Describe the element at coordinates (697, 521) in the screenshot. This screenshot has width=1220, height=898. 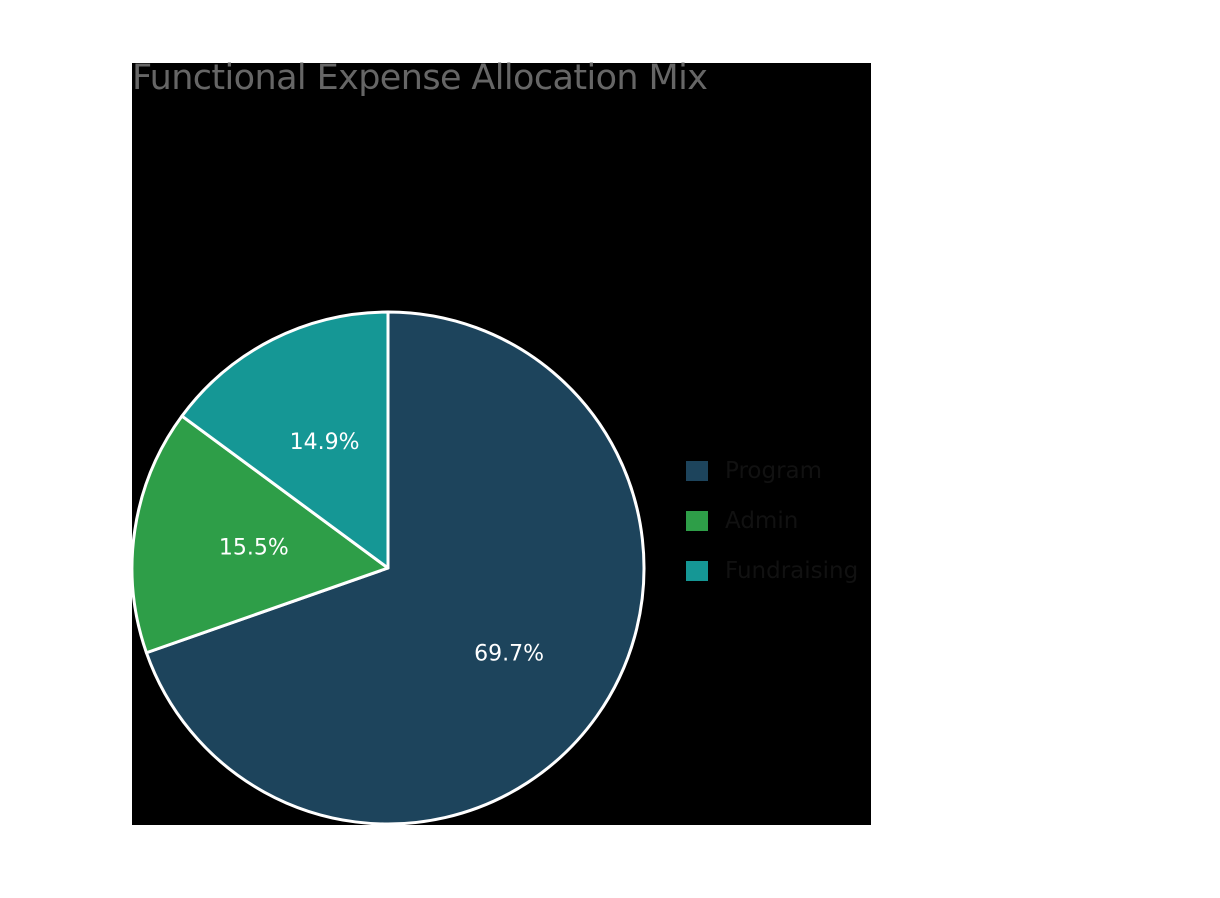
I see `legend-swatch-admin` at that location.